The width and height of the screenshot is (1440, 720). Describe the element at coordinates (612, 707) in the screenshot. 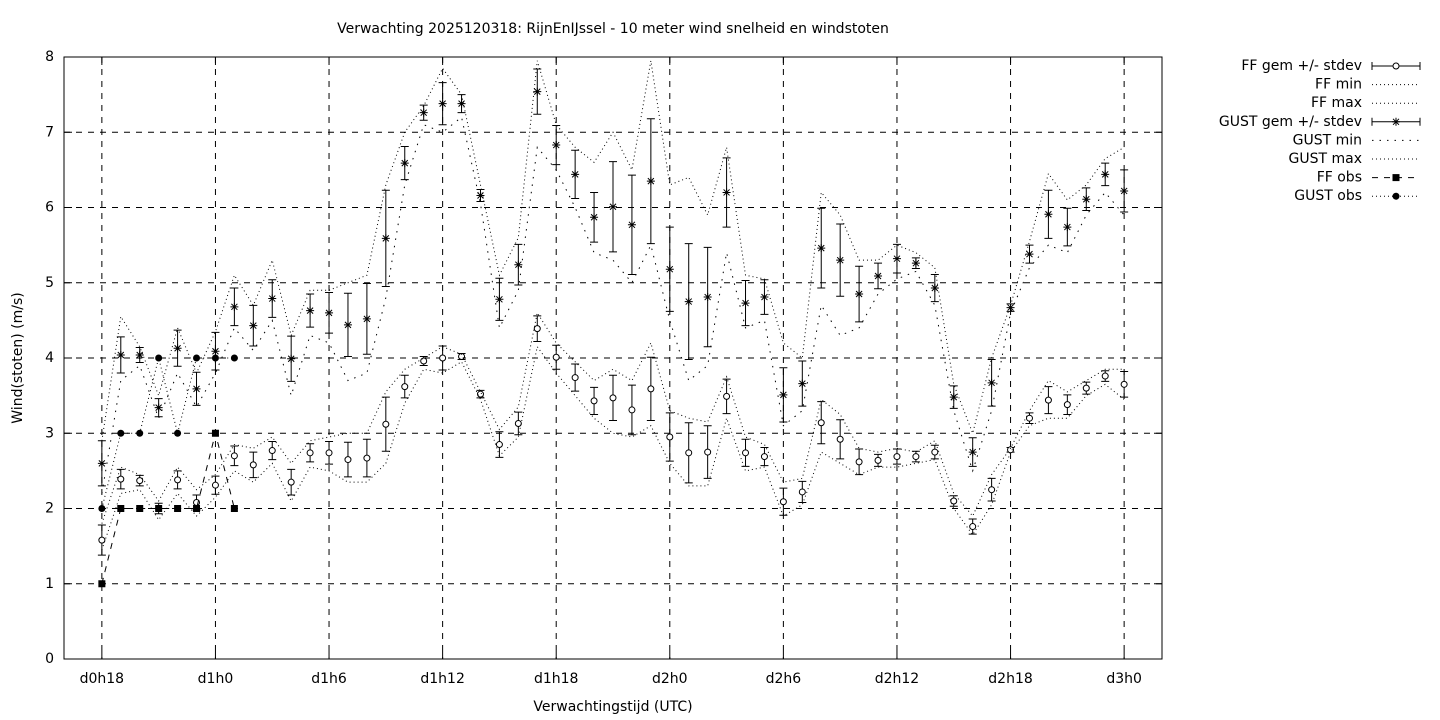

I see `x-axis-label: Verwachtingstijd (UTC)` at that location.